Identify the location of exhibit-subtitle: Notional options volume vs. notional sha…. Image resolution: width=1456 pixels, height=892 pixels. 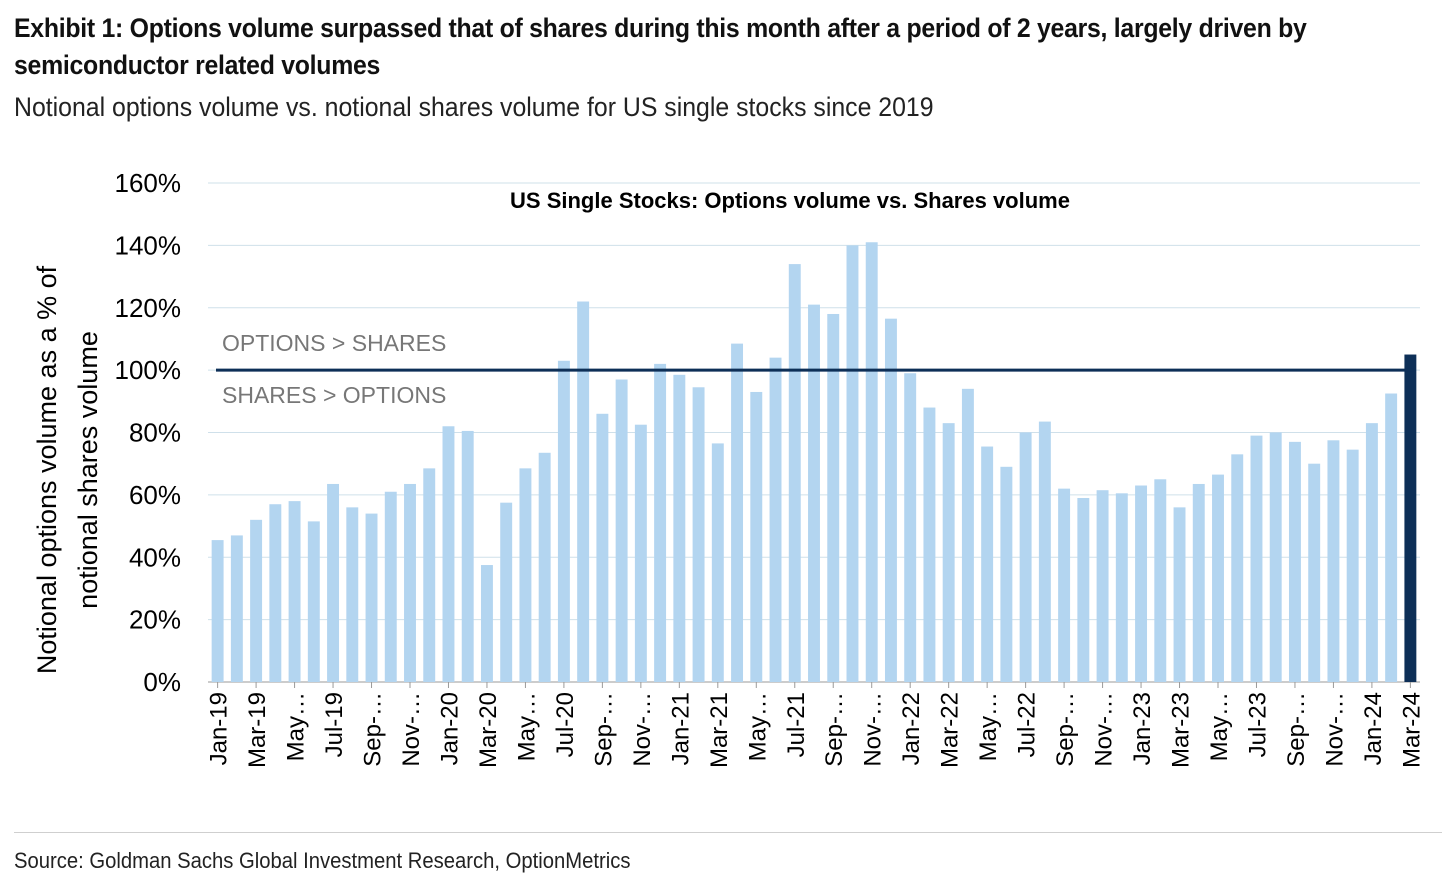
(474, 107).